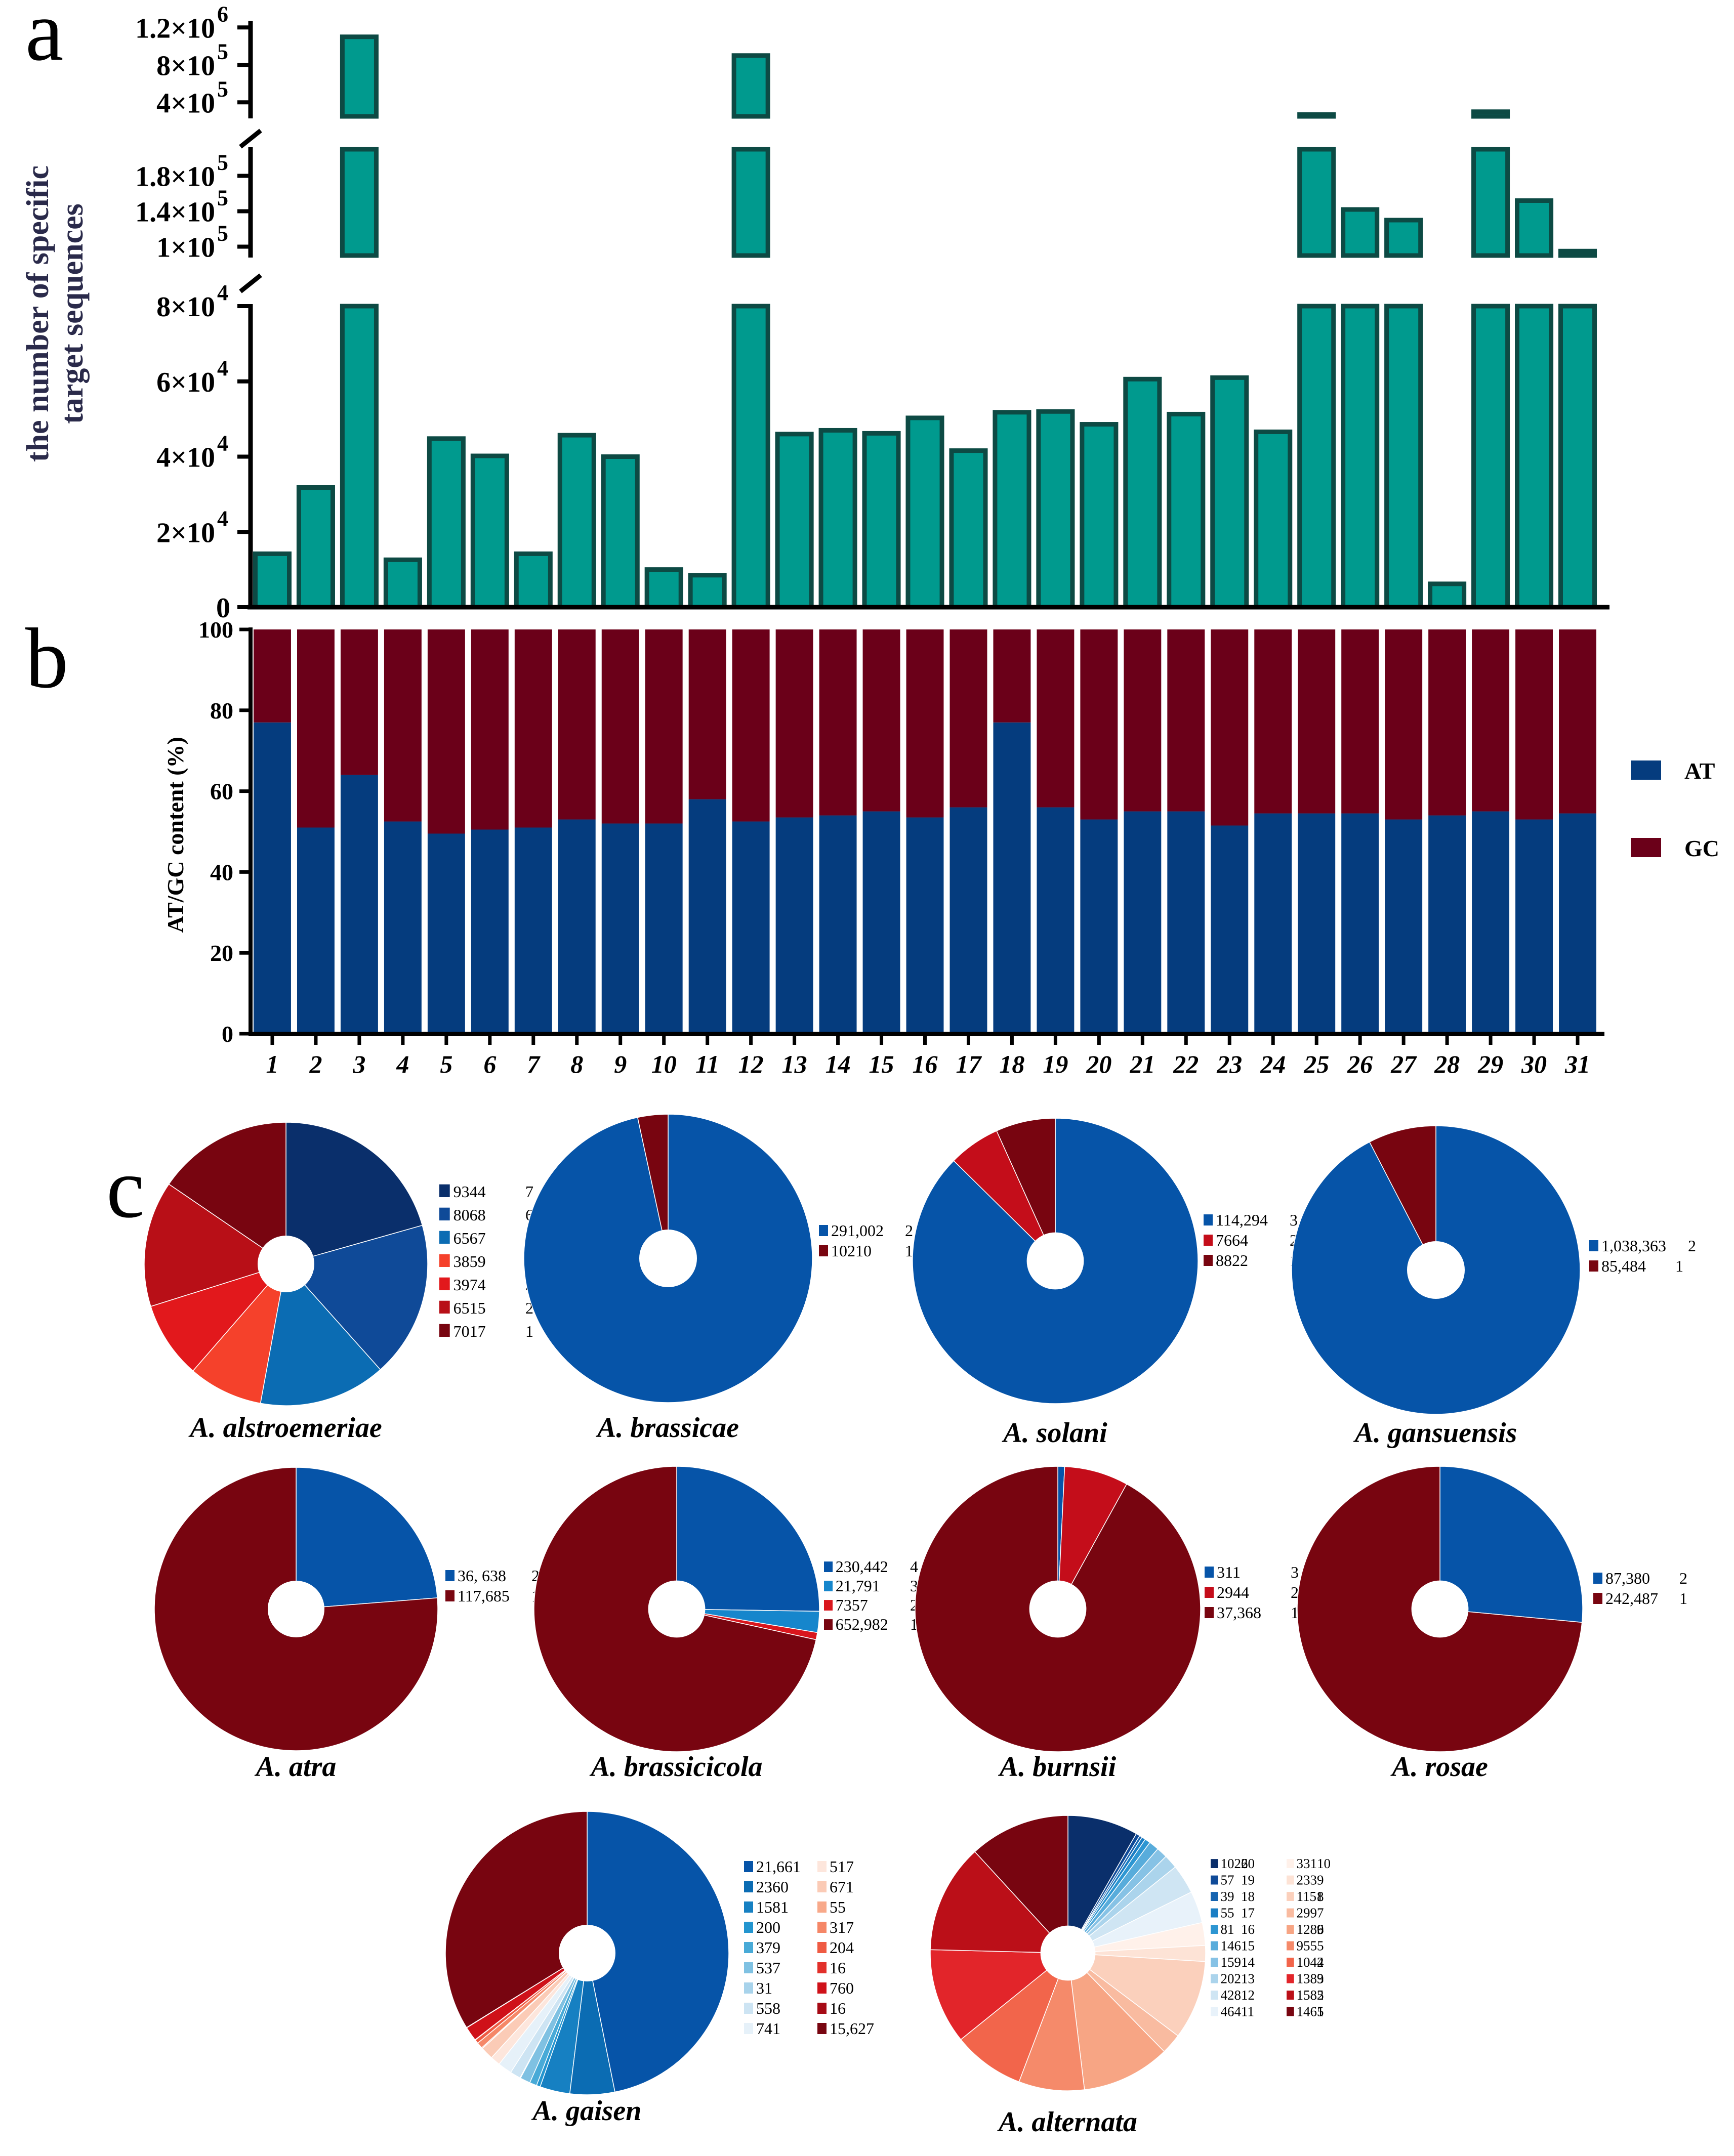 The height and width of the screenshot is (2156, 1734). I want to click on legend-value: 1289, so click(1310, 1929).